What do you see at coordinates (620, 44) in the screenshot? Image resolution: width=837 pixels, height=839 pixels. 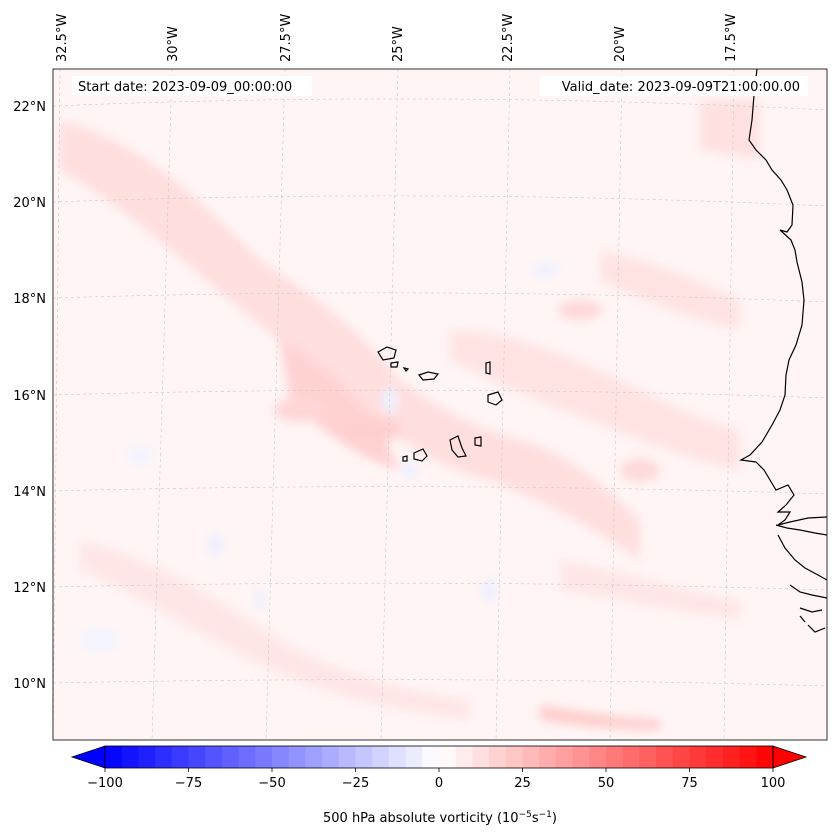 I see `lon-label: 20°W` at bounding box center [620, 44].